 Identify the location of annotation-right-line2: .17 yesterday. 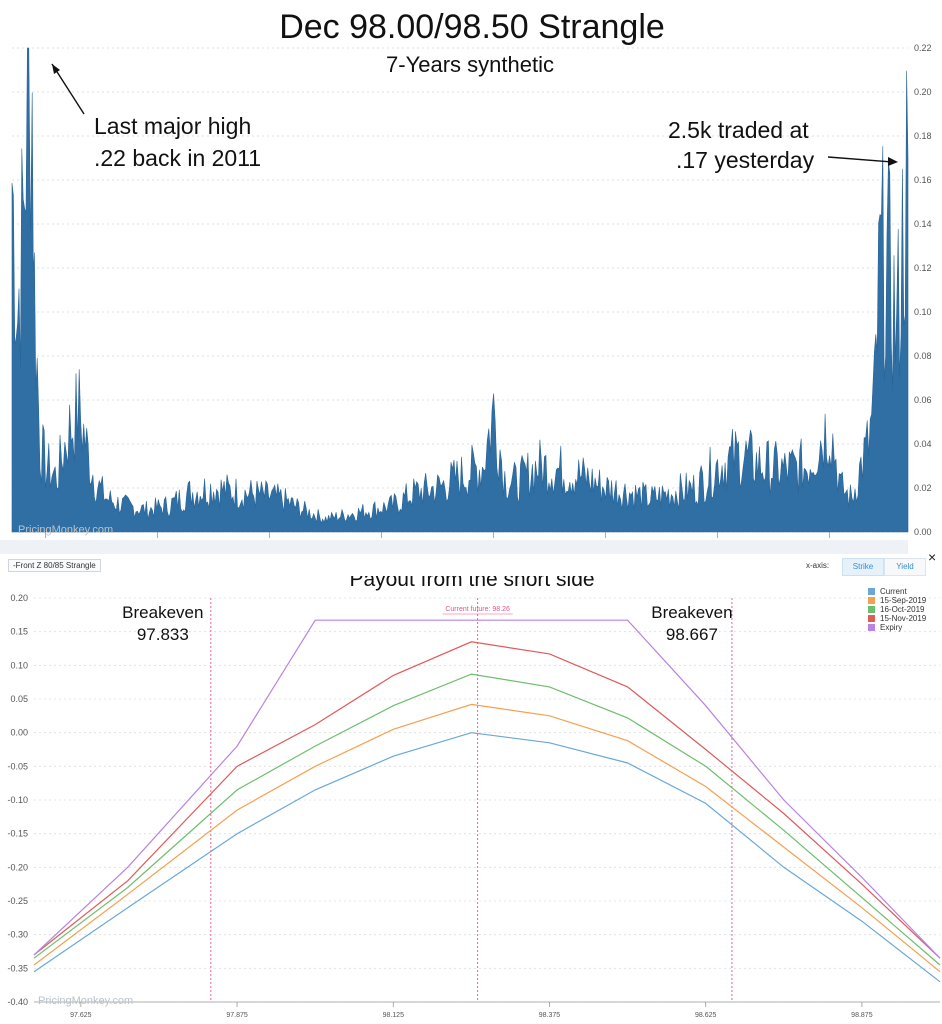
(745, 160).